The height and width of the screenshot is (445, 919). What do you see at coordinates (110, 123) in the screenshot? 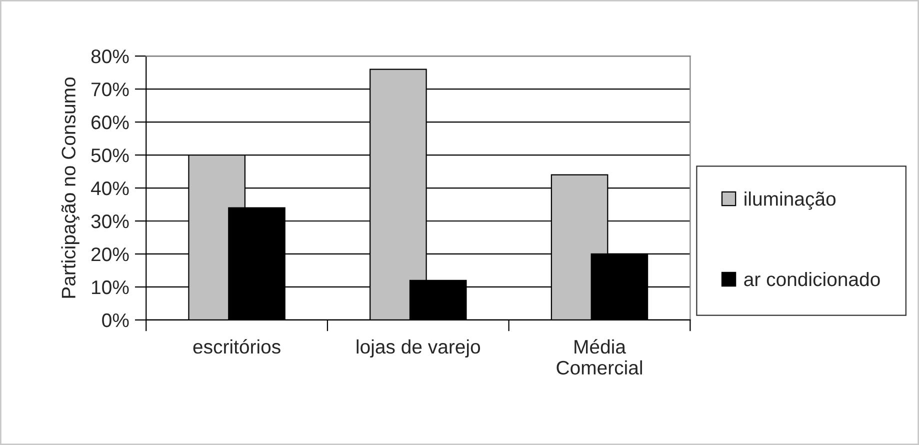
I see `y-tick-label: 60%` at bounding box center [110, 123].